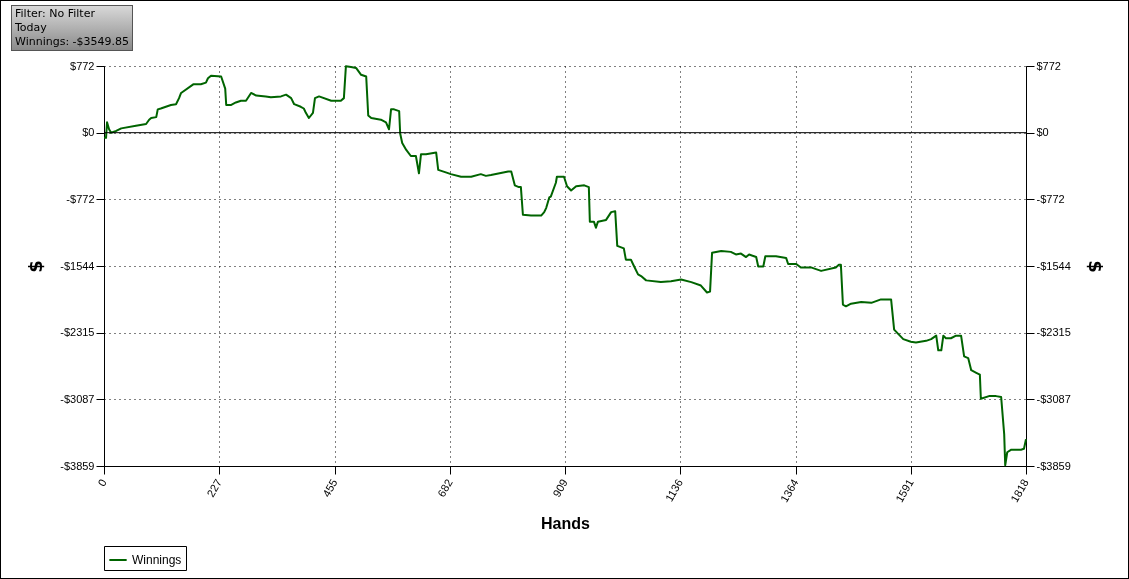 The width and height of the screenshot is (1129, 579). What do you see at coordinates (566, 524) in the screenshot?
I see `x-axis-title: Hands` at bounding box center [566, 524].